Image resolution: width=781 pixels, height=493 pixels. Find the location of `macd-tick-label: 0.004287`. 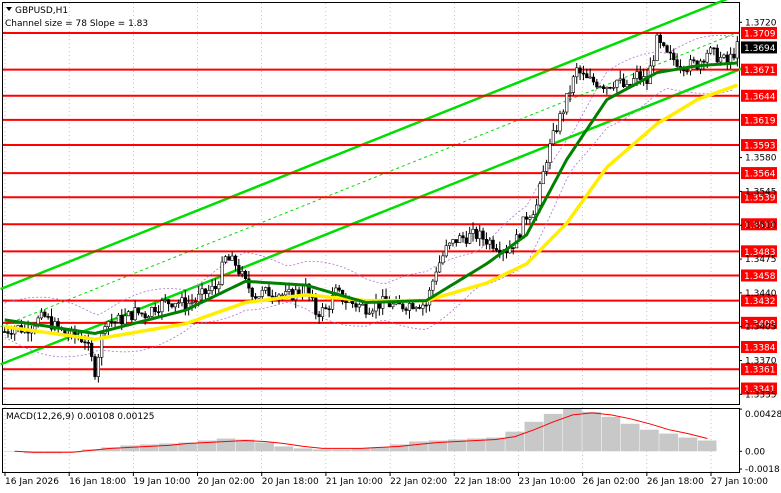

macd-tick-label: 0.004287 is located at coordinates (763, 415).